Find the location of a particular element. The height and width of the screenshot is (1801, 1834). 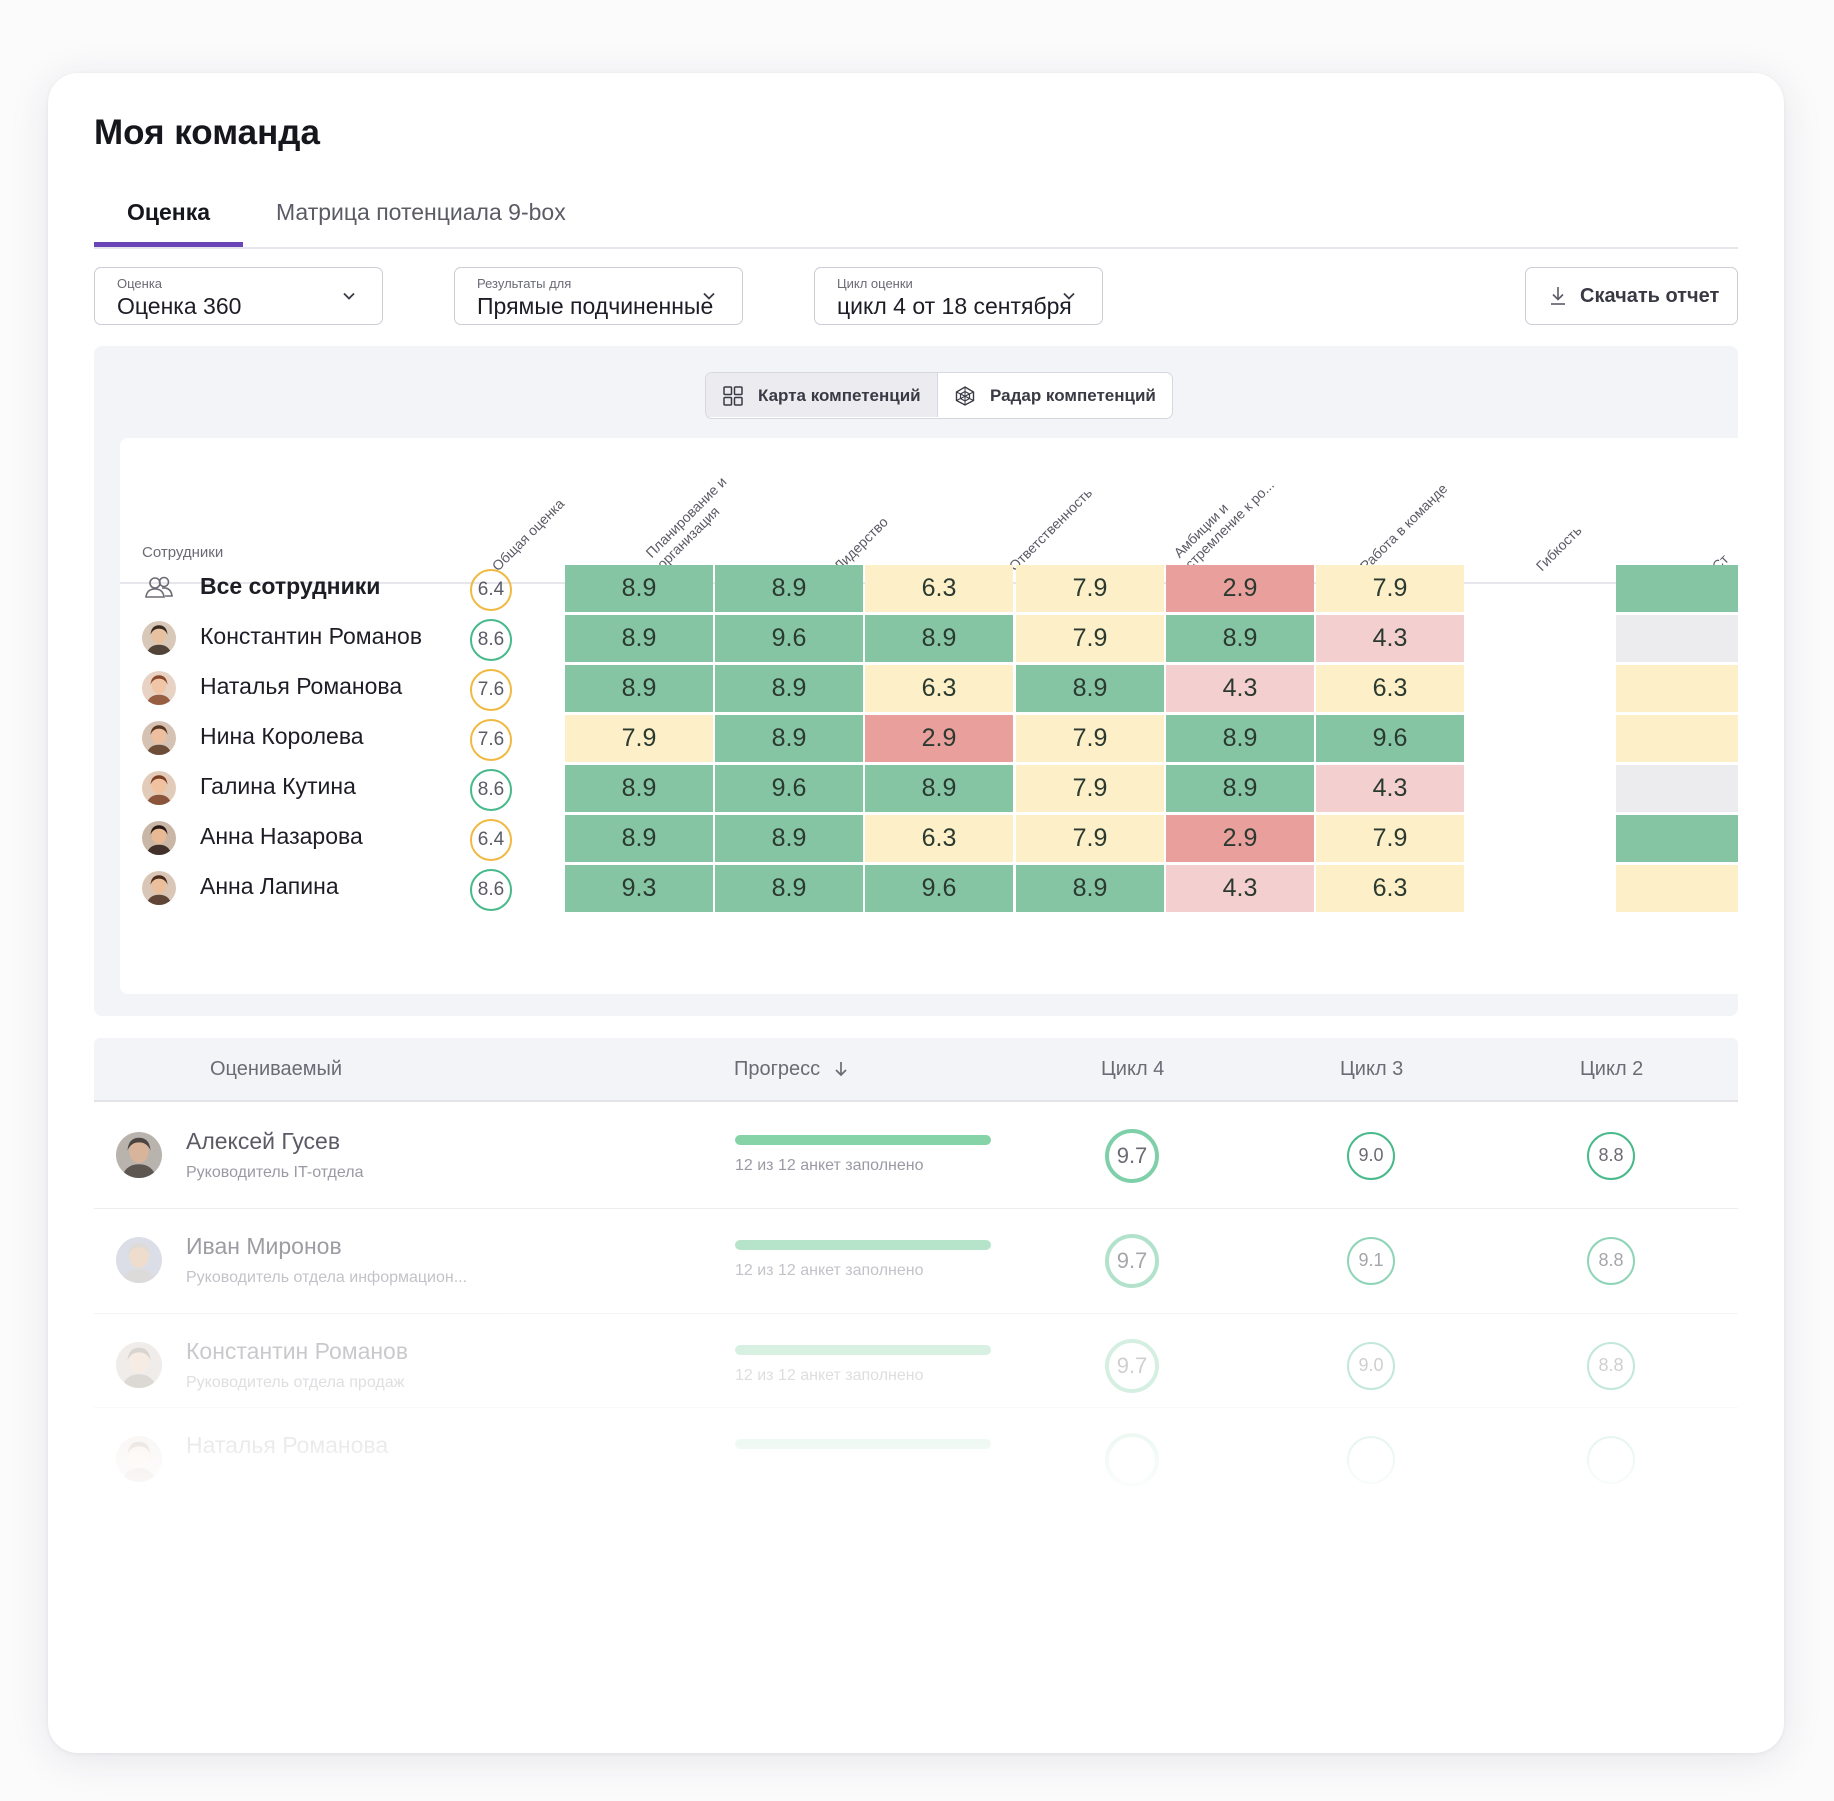

assessee-name: Наталья Романова is located at coordinates (287, 1445).